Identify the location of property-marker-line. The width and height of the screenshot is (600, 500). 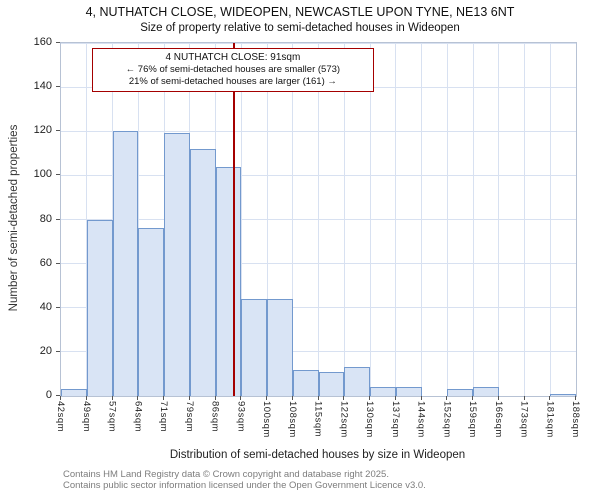
(234, 219).